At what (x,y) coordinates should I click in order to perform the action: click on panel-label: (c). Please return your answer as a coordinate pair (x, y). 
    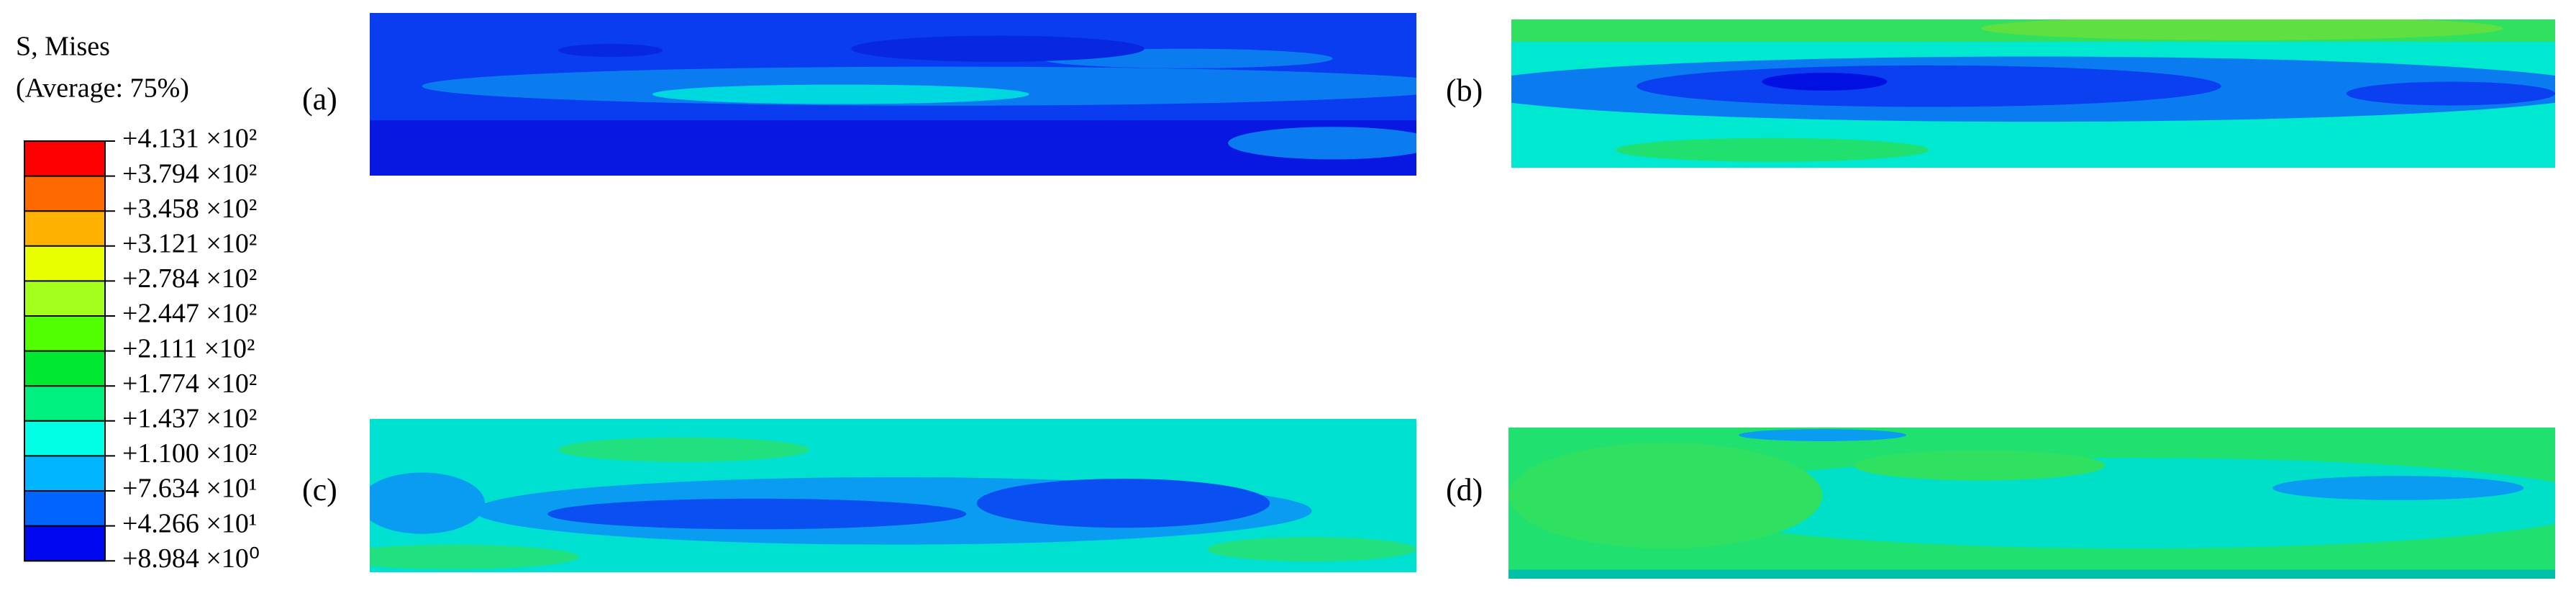
    Looking at the image, I should click on (319, 490).